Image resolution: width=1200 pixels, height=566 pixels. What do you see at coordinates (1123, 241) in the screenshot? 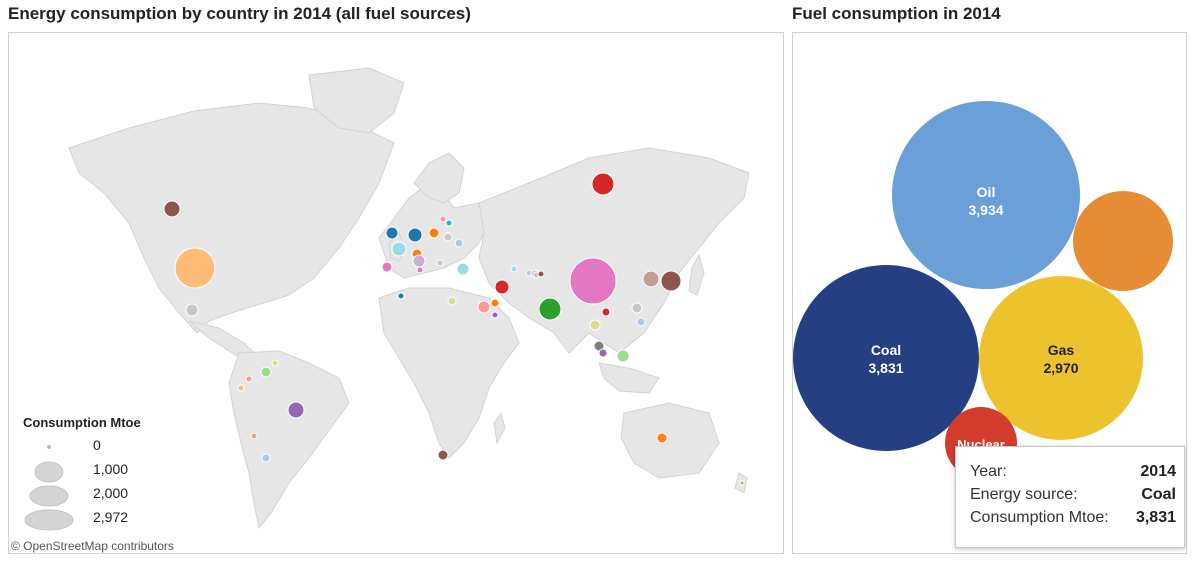
I see `renewables-bubble` at bounding box center [1123, 241].